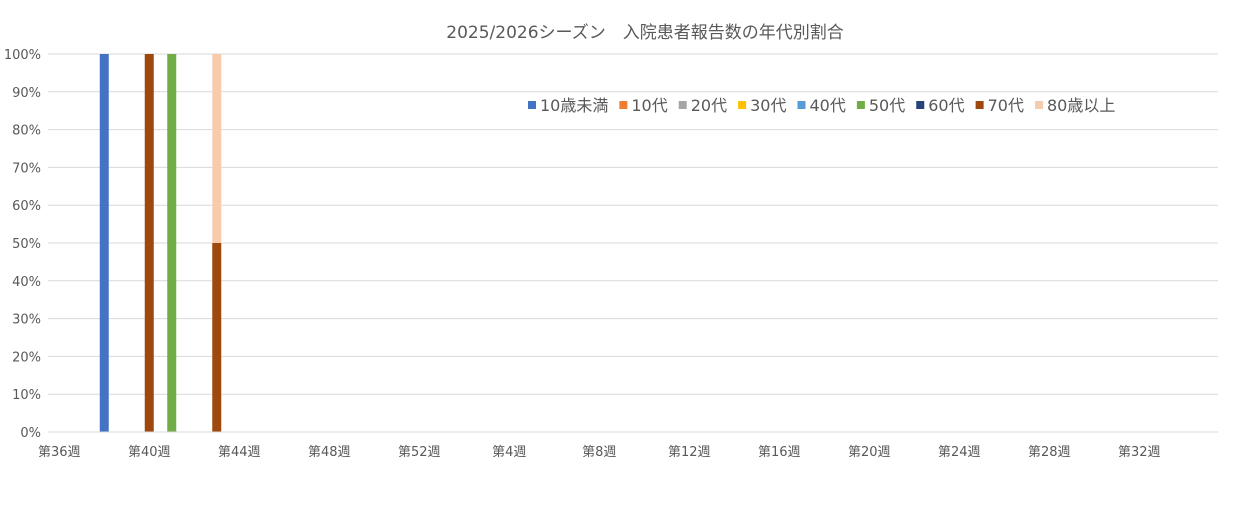 The width and height of the screenshot is (1244, 505). I want to click on y-tick-label: 90%, so click(26, 93).